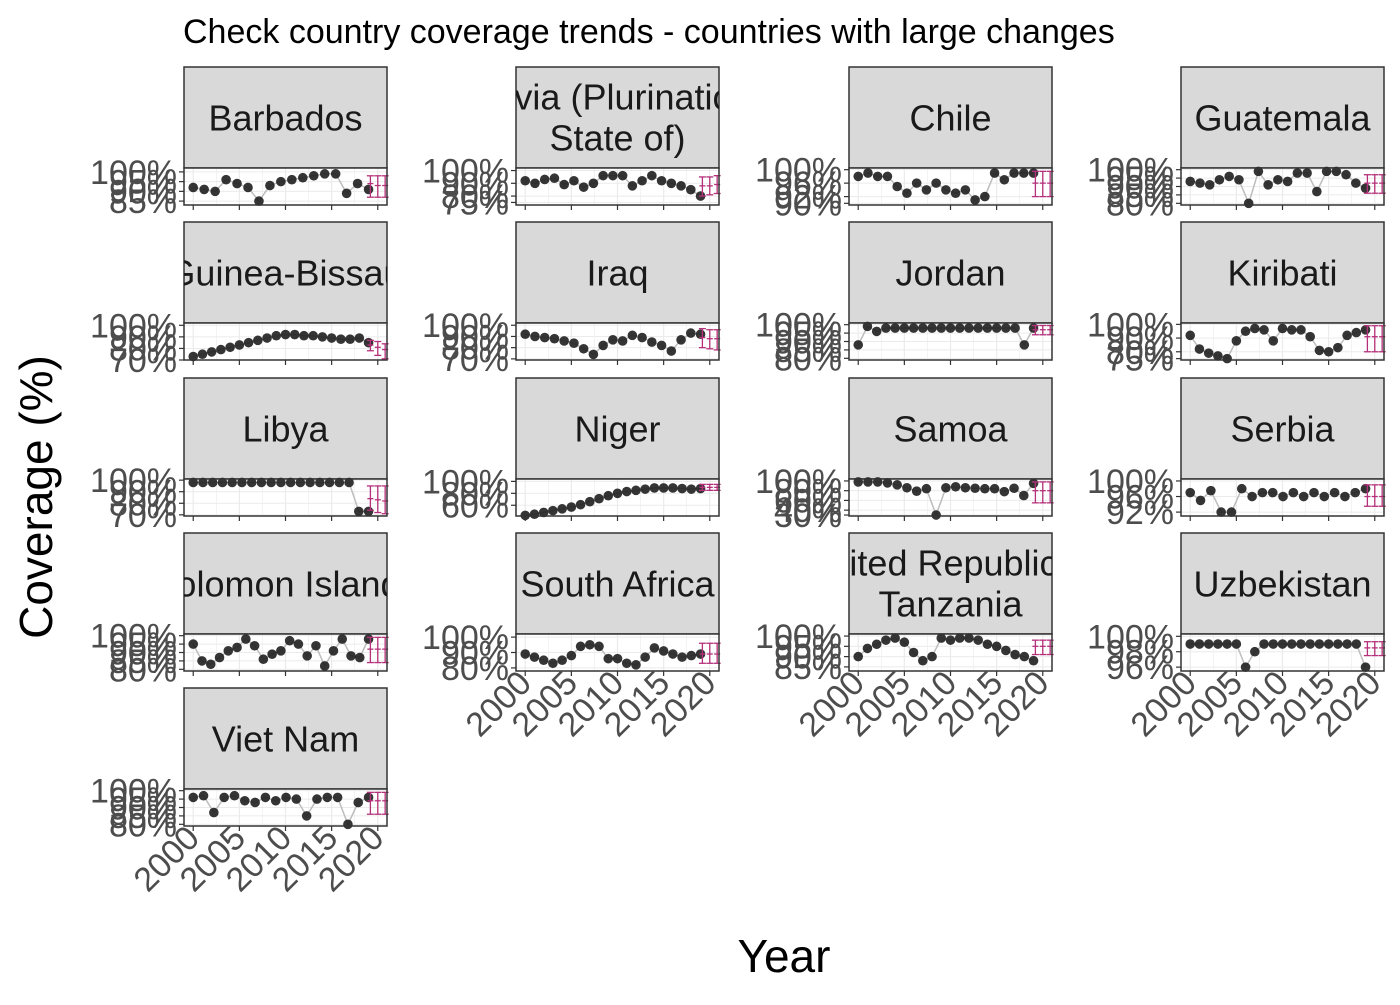 The image size is (1400, 1005). What do you see at coordinates (571, 300) in the screenshot?
I see `panel-iraq: Iraq 100%90%80%70%` at bounding box center [571, 300].